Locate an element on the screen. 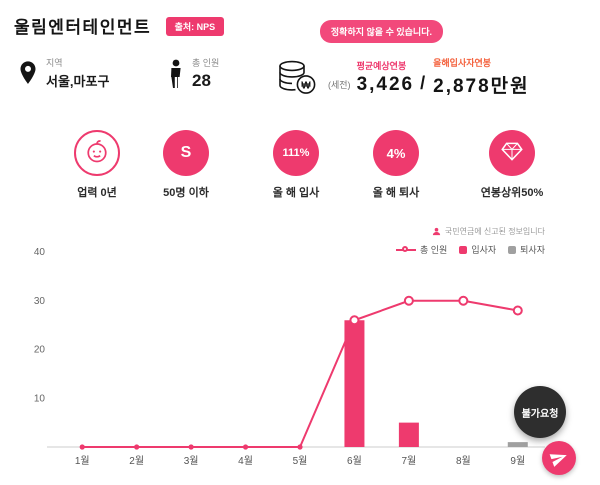 Image resolution: width=600 pixels, height=485 pixels. paper-plane-icon is located at coordinates (558, 460).